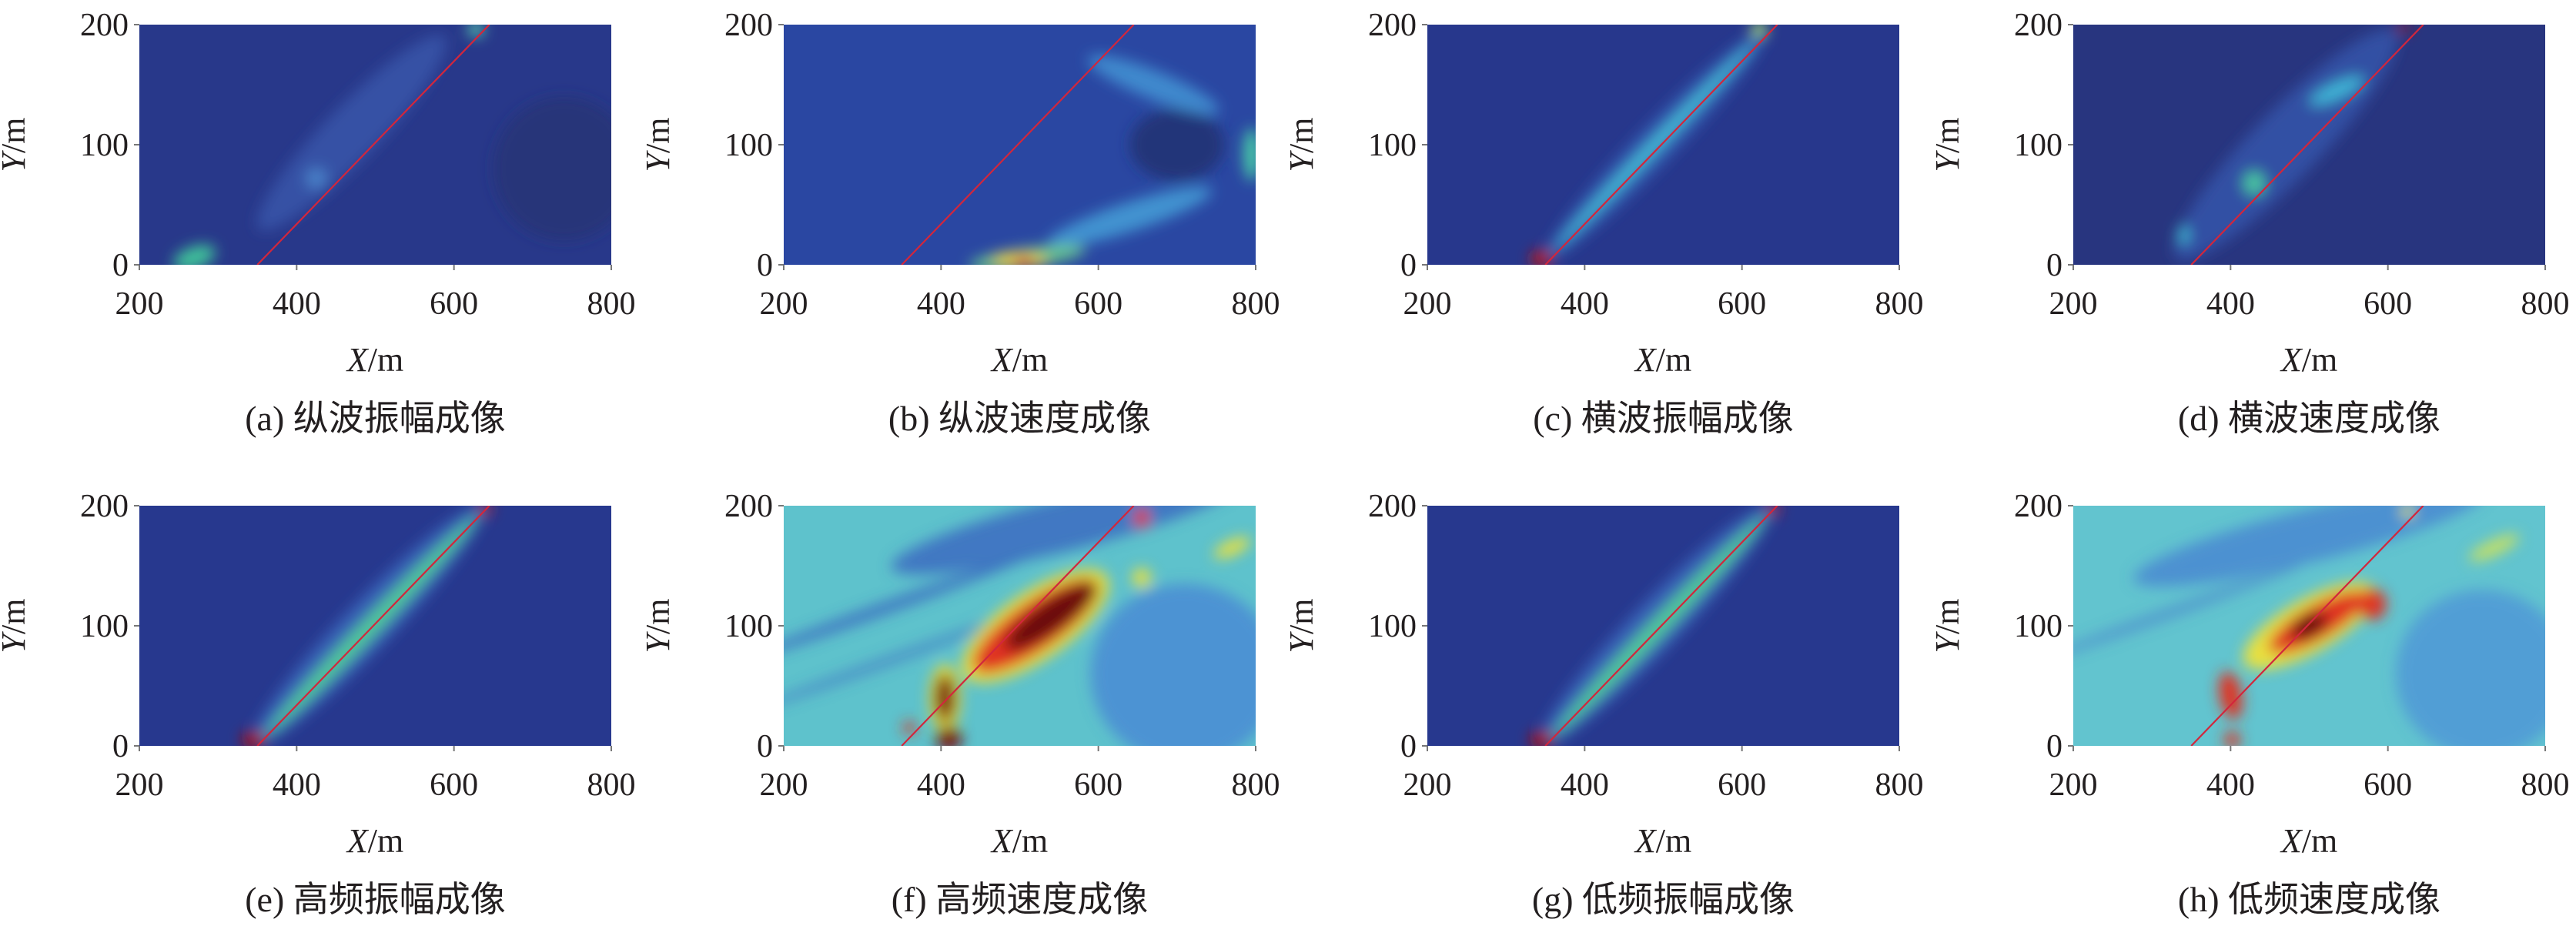 Image resolution: width=2576 pixels, height=936 pixels. I want to click on panel-caption: (f) 高频速度成像, so click(1020, 899).